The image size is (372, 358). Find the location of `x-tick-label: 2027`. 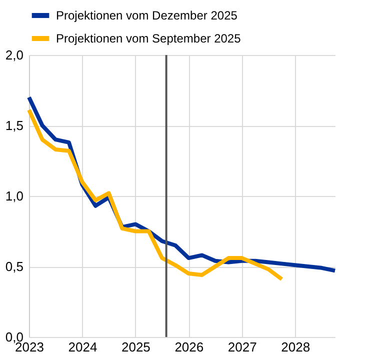

x-tick-label: 2027 is located at coordinates (242, 347).